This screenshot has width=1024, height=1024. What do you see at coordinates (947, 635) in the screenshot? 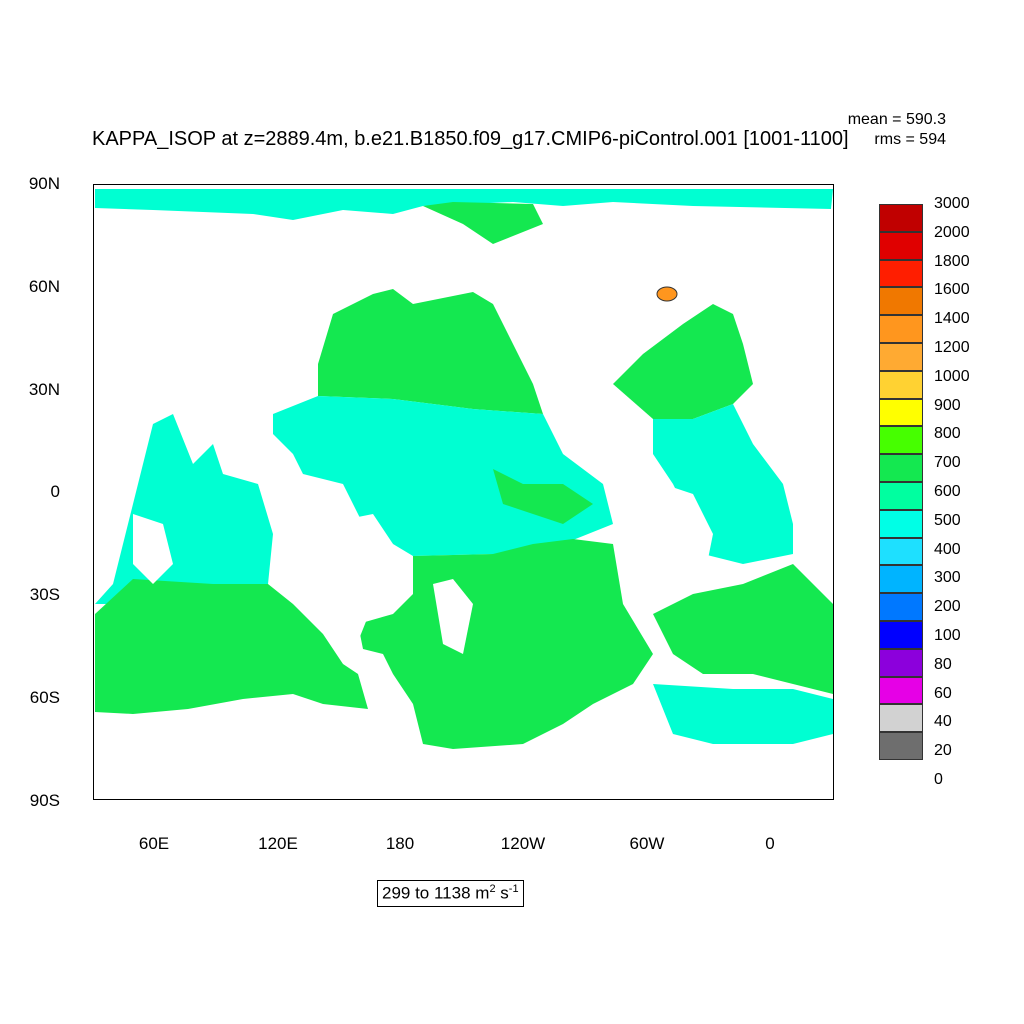
I see `legend-label: 100` at bounding box center [947, 635].